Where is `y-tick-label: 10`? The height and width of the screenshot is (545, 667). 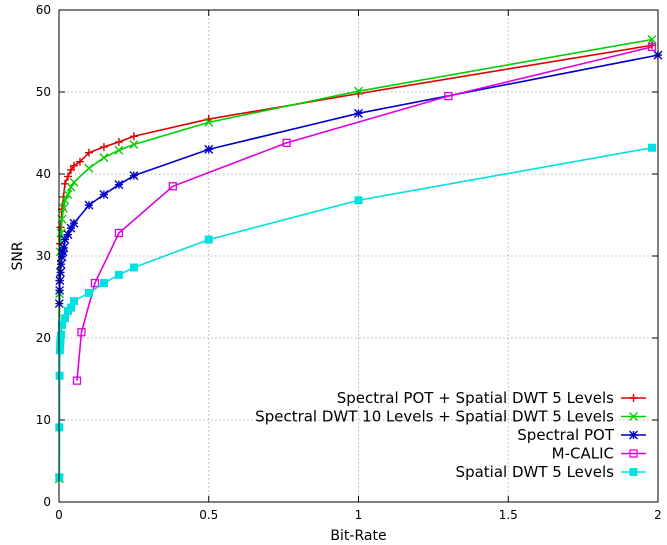
y-tick-label: 10 is located at coordinates (43, 420).